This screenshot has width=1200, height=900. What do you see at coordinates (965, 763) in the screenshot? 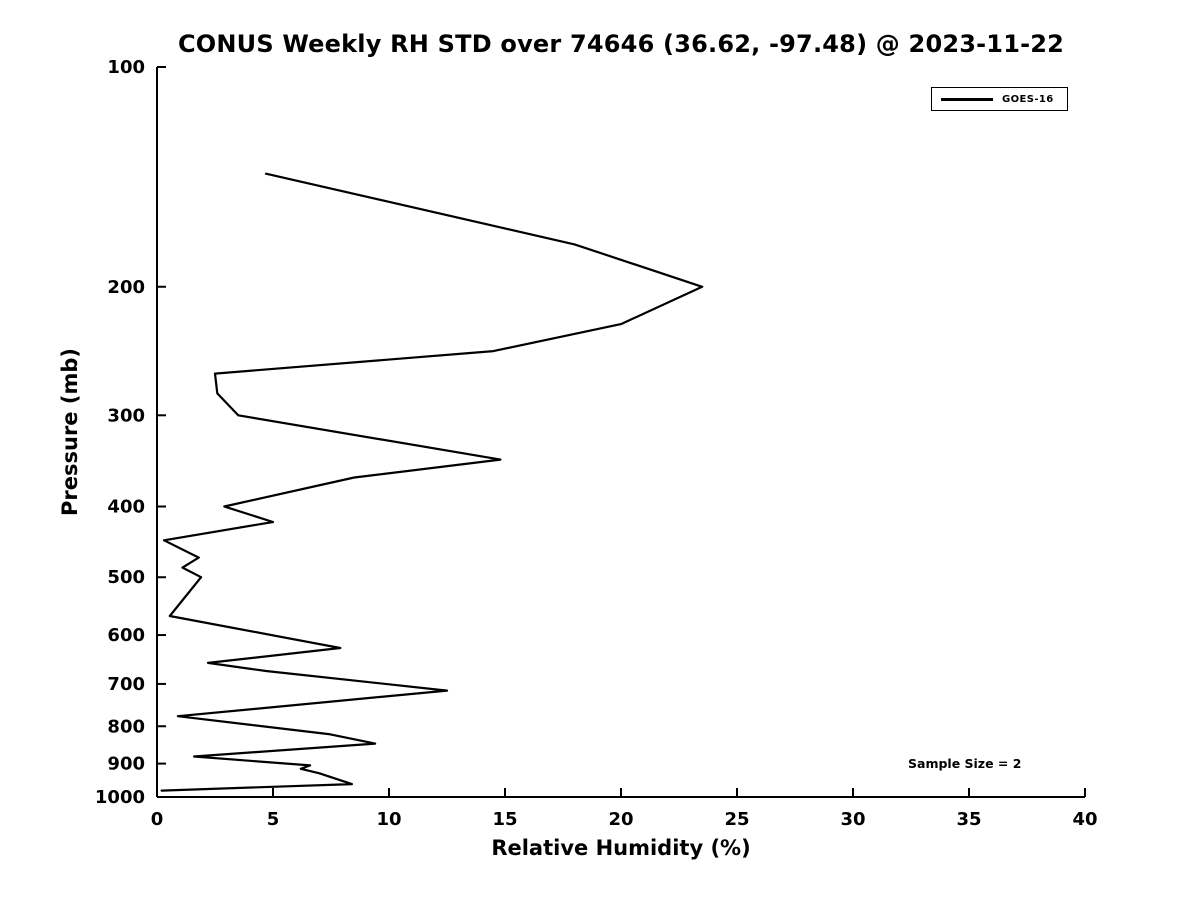
I see `sample-size-annotation: Sample Size = 2` at bounding box center [965, 763].